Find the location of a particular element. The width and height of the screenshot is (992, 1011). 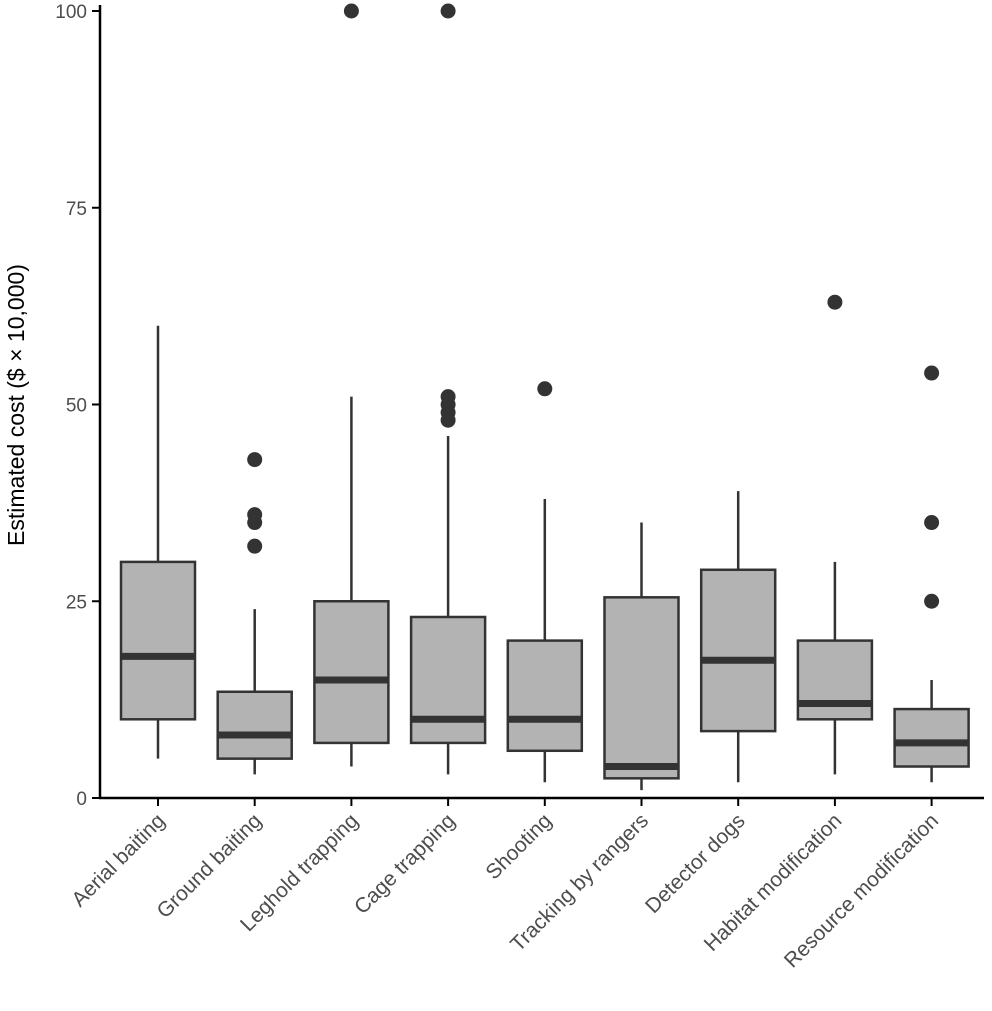

x-tick-label: Shooting is located at coordinates (518, 846).